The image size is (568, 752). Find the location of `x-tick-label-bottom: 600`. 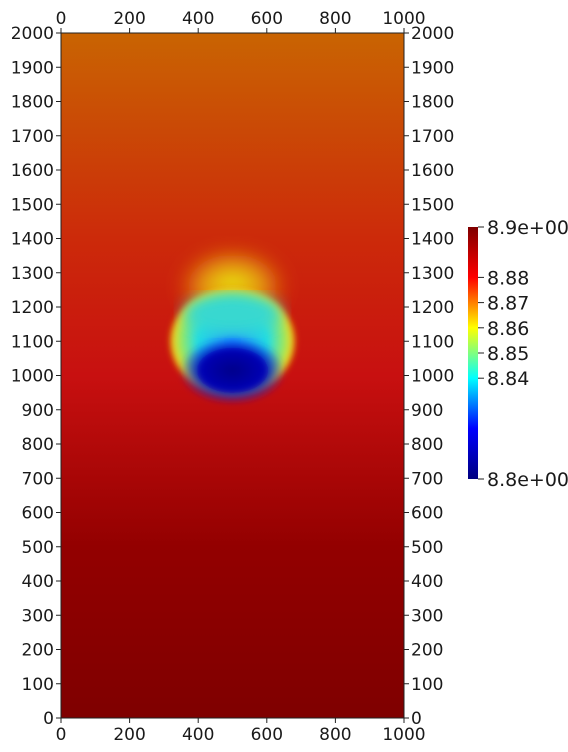

x-tick-label-bottom: 600 is located at coordinates (267, 735).